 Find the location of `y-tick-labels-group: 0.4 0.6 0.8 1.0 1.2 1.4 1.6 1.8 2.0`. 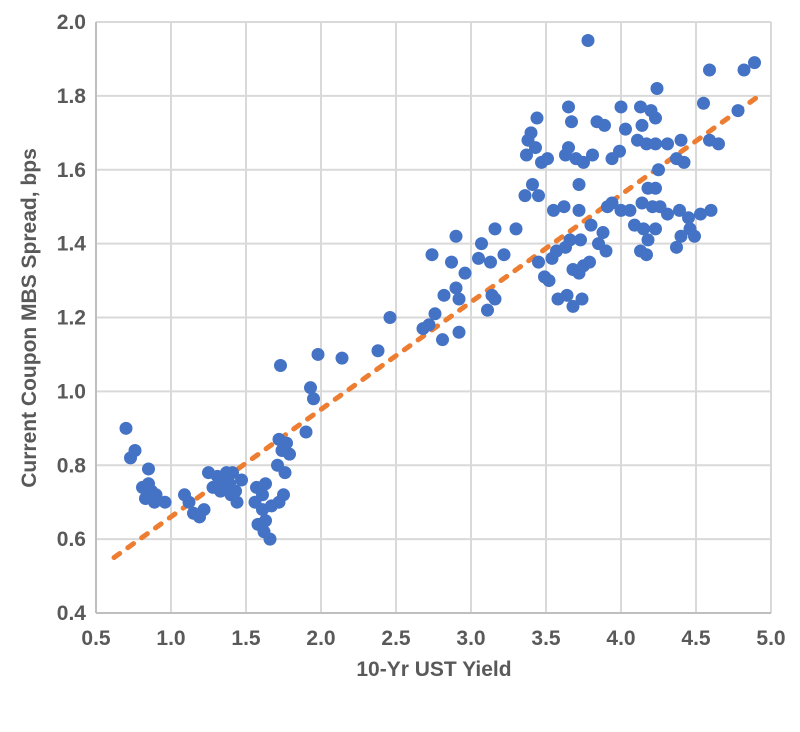

y-tick-labels-group: 0.4 0.6 0.8 1.0 1.2 1.4 1.6 1.8 2.0 is located at coordinates (72, 318).